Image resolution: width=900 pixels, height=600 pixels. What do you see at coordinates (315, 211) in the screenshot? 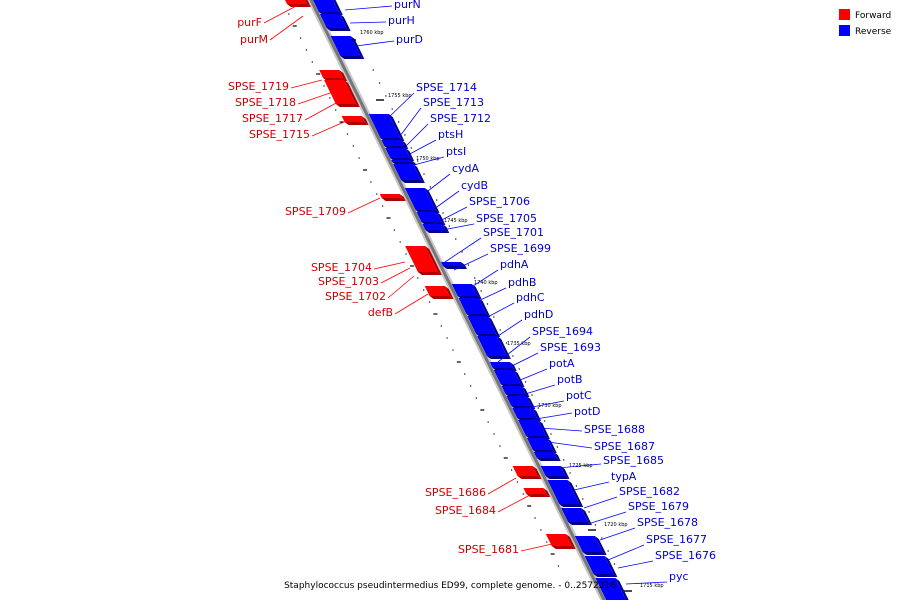
I see `gene-label: SPSE_1709` at bounding box center [315, 211].